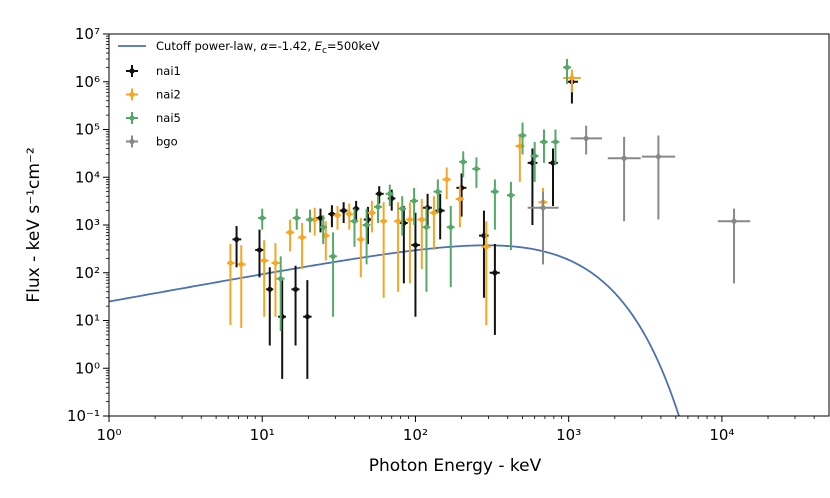 The height and width of the screenshot is (498, 830). I want to click on y-axis: 10⁻¹ 10⁰ 10¹ 10² 10³ 10⁴ 10⁵ 10⁶ 10⁷, so click(88, 225).